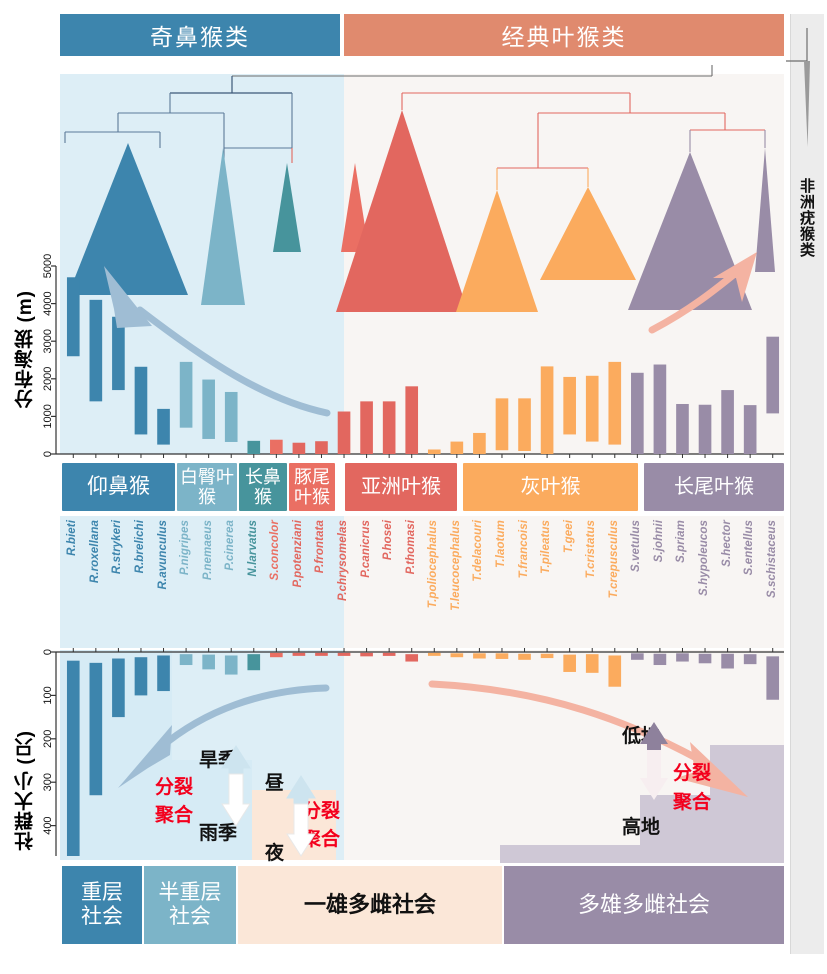 This screenshot has height=974, width=827. Describe the element at coordinates (287, 207) in the screenshot. I see `clade-triangle-nasalis` at that location.